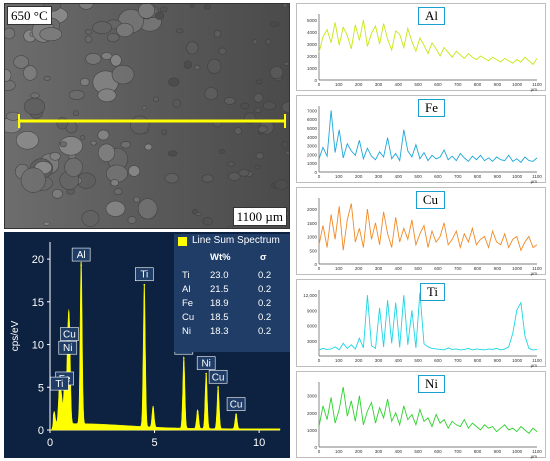 The height and width of the screenshot is (461, 550). I want to click on svg-text: Cu, so click(218, 377).